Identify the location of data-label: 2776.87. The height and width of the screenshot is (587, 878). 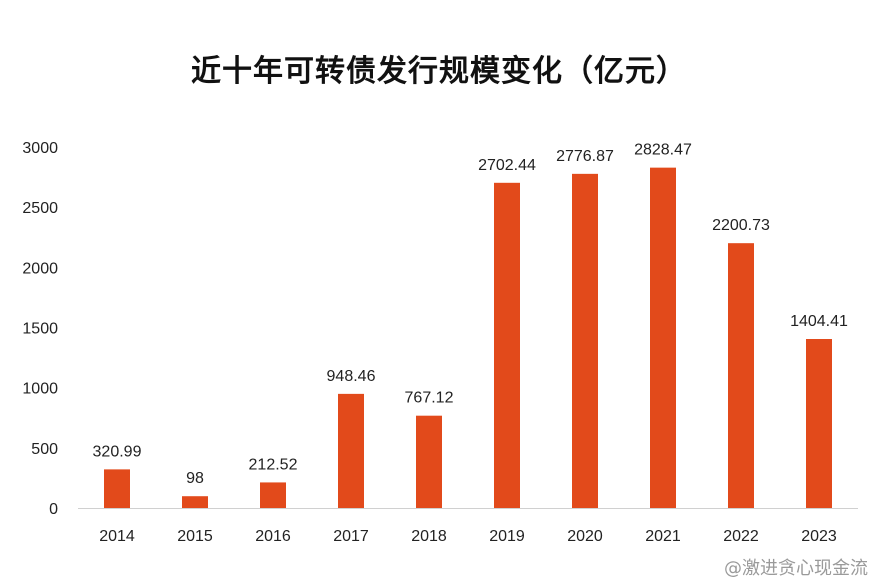
(585, 156).